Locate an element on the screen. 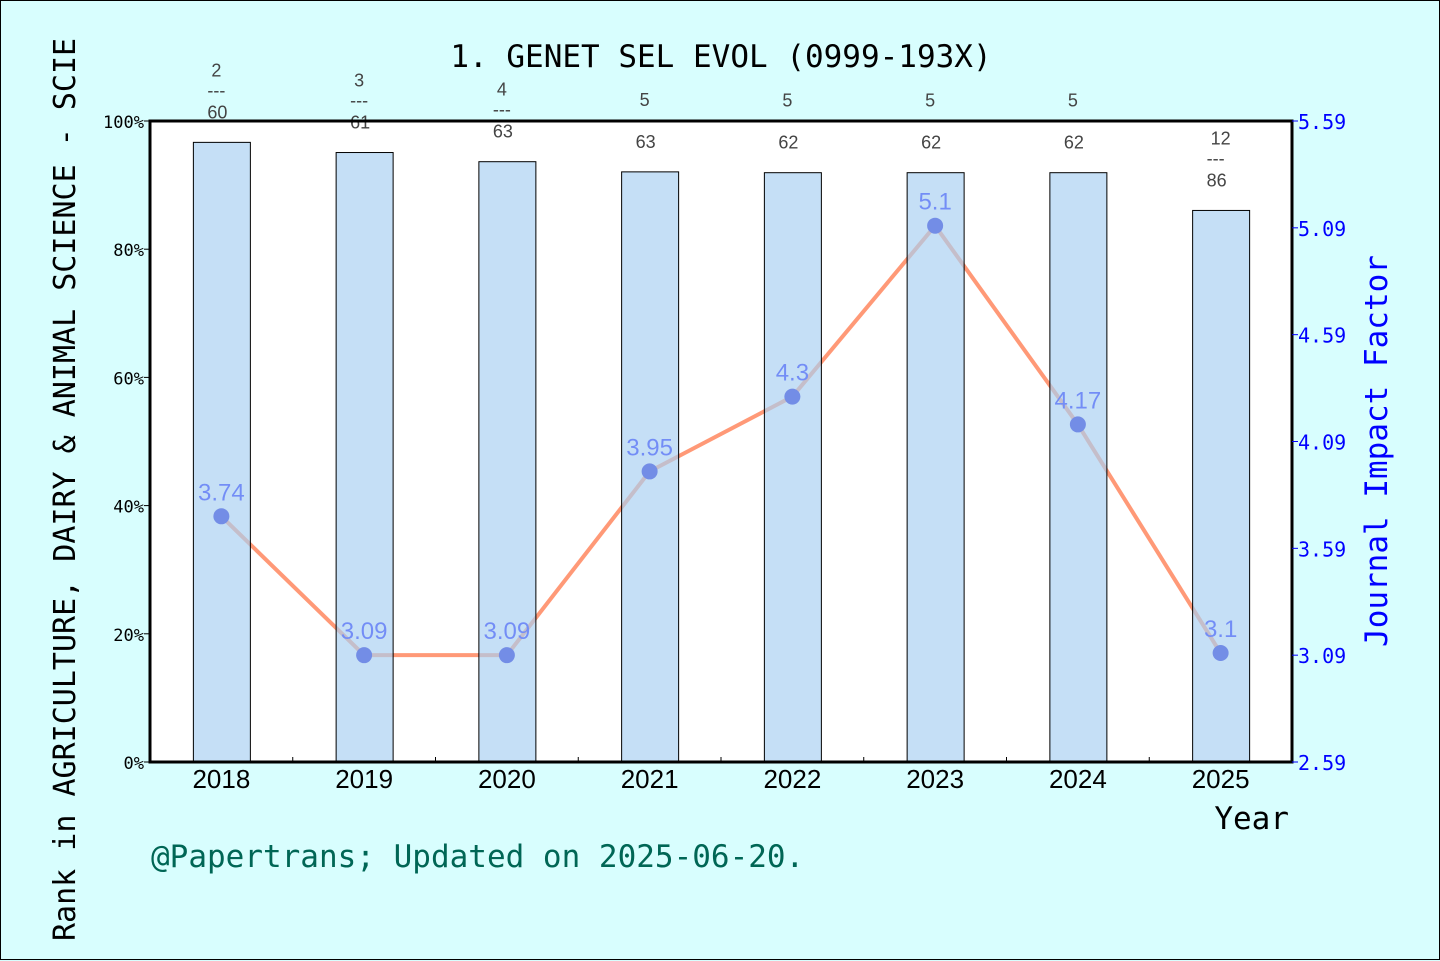  rank-numerator: 2 is located at coordinates (216, 70).